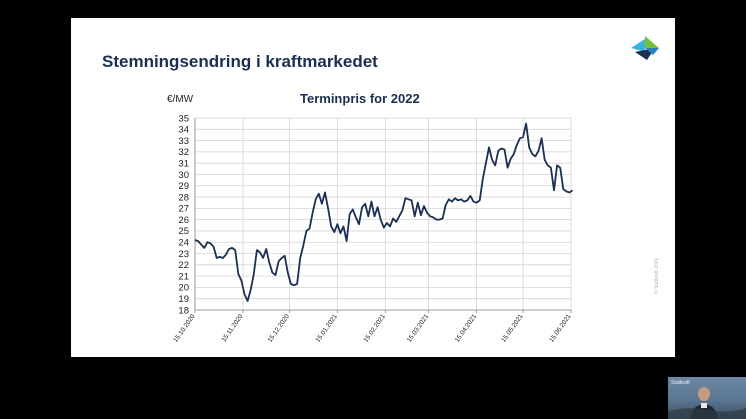 This screenshot has height=419, width=746. Describe the element at coordinates (183, 243) in the screenshot. I see `y-tick-label: 24` at that location.